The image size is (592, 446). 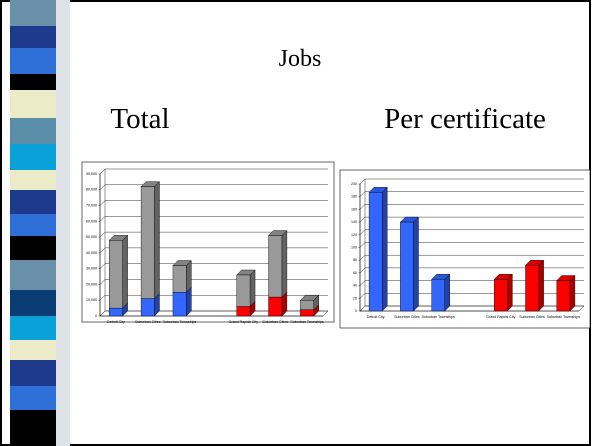 I want to click on stripe-shade, so click(x=63, y=223).